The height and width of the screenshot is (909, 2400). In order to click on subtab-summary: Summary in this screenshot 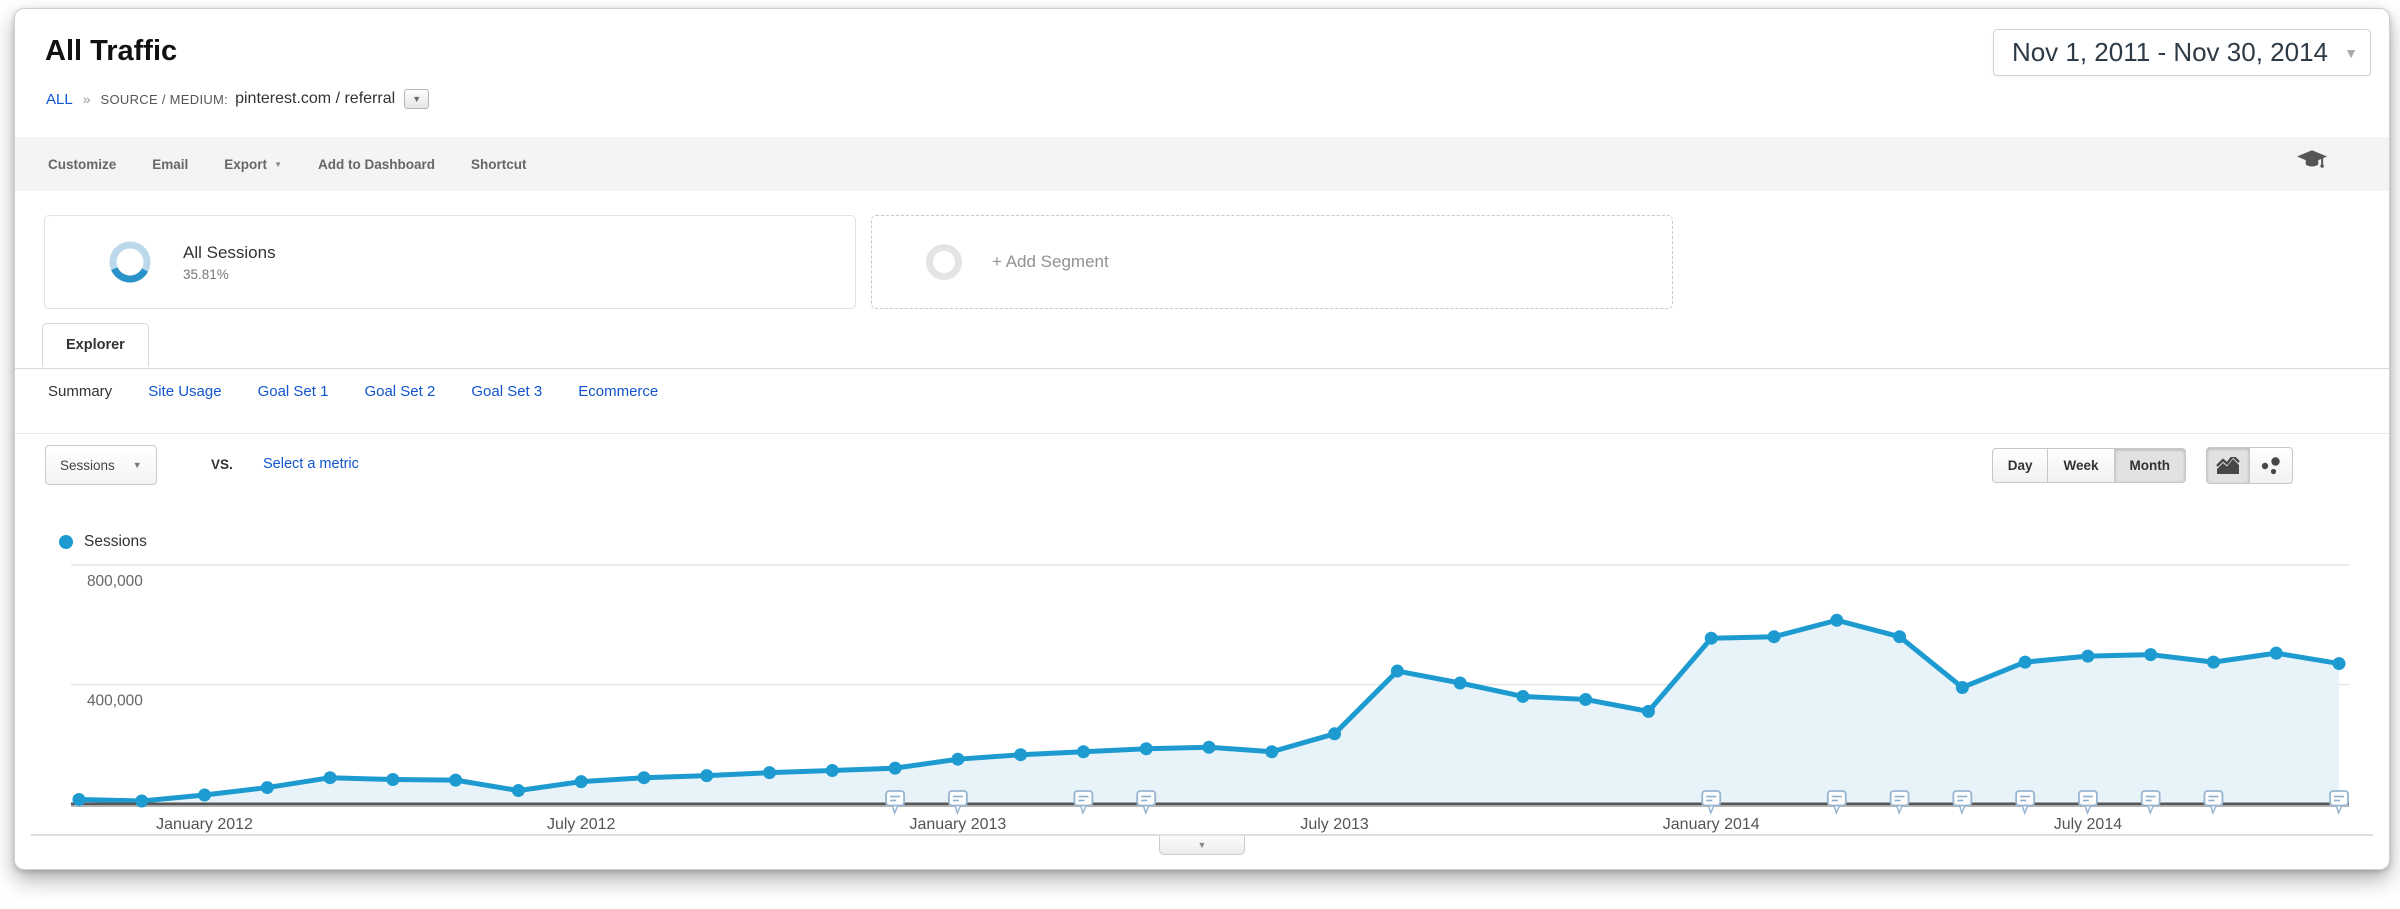, I will do `click(80, 391)`.